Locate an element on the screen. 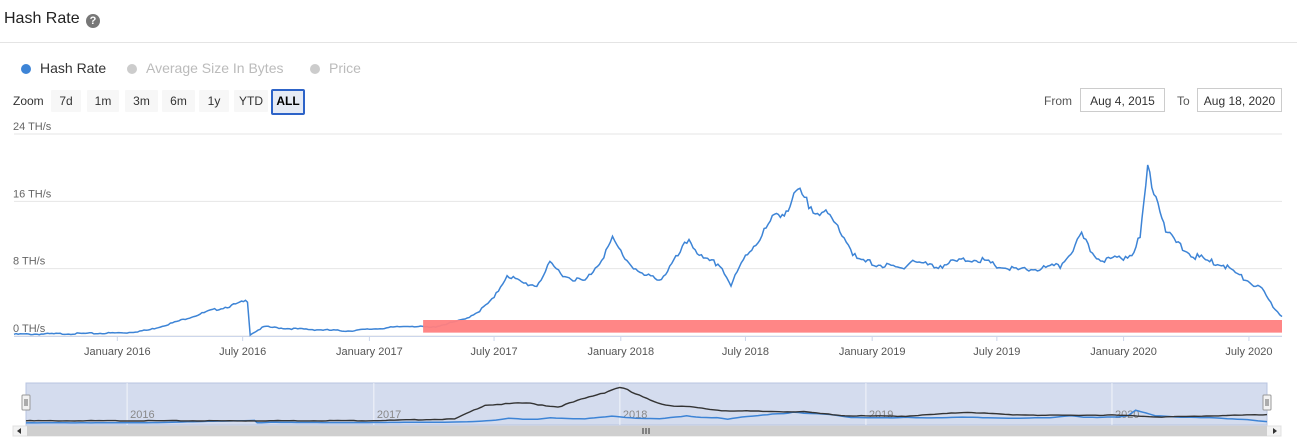  legend-item-price: Price is located at coordinates (335, 68).